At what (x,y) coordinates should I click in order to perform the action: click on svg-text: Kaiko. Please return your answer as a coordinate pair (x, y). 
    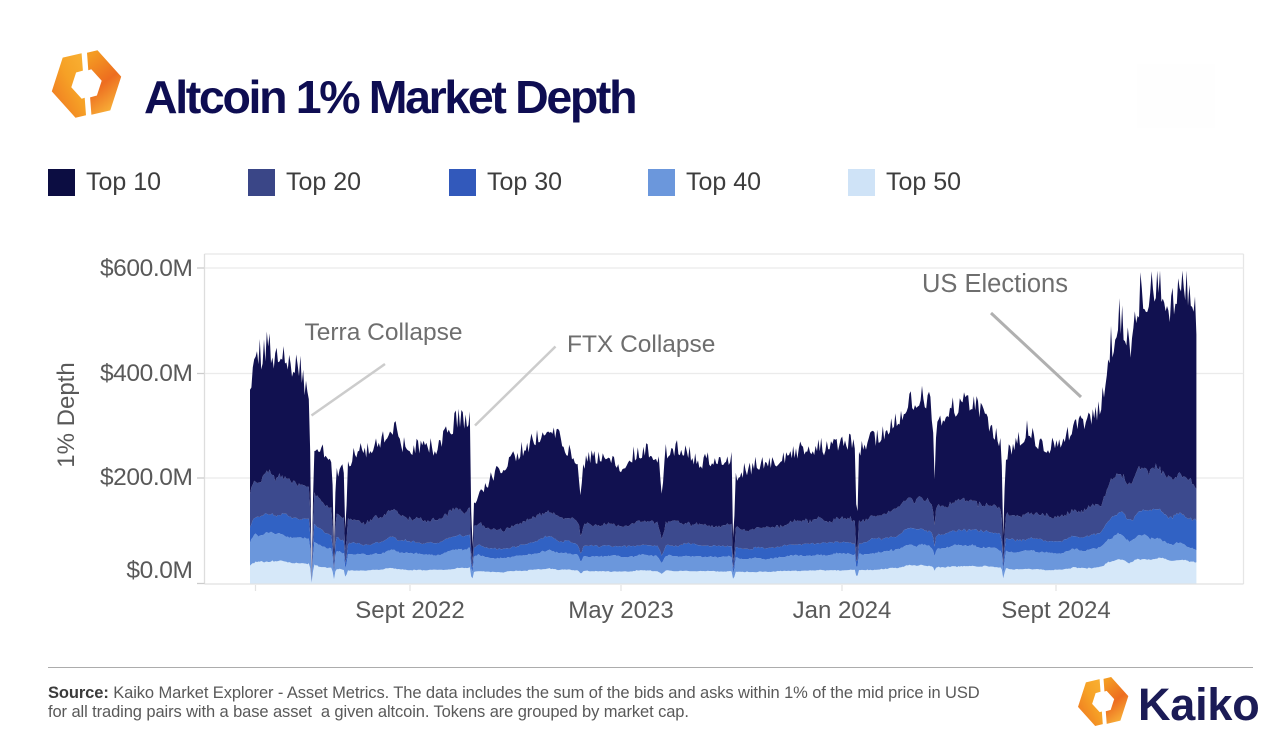
    Looking at the image, I should click on (1199, 704).